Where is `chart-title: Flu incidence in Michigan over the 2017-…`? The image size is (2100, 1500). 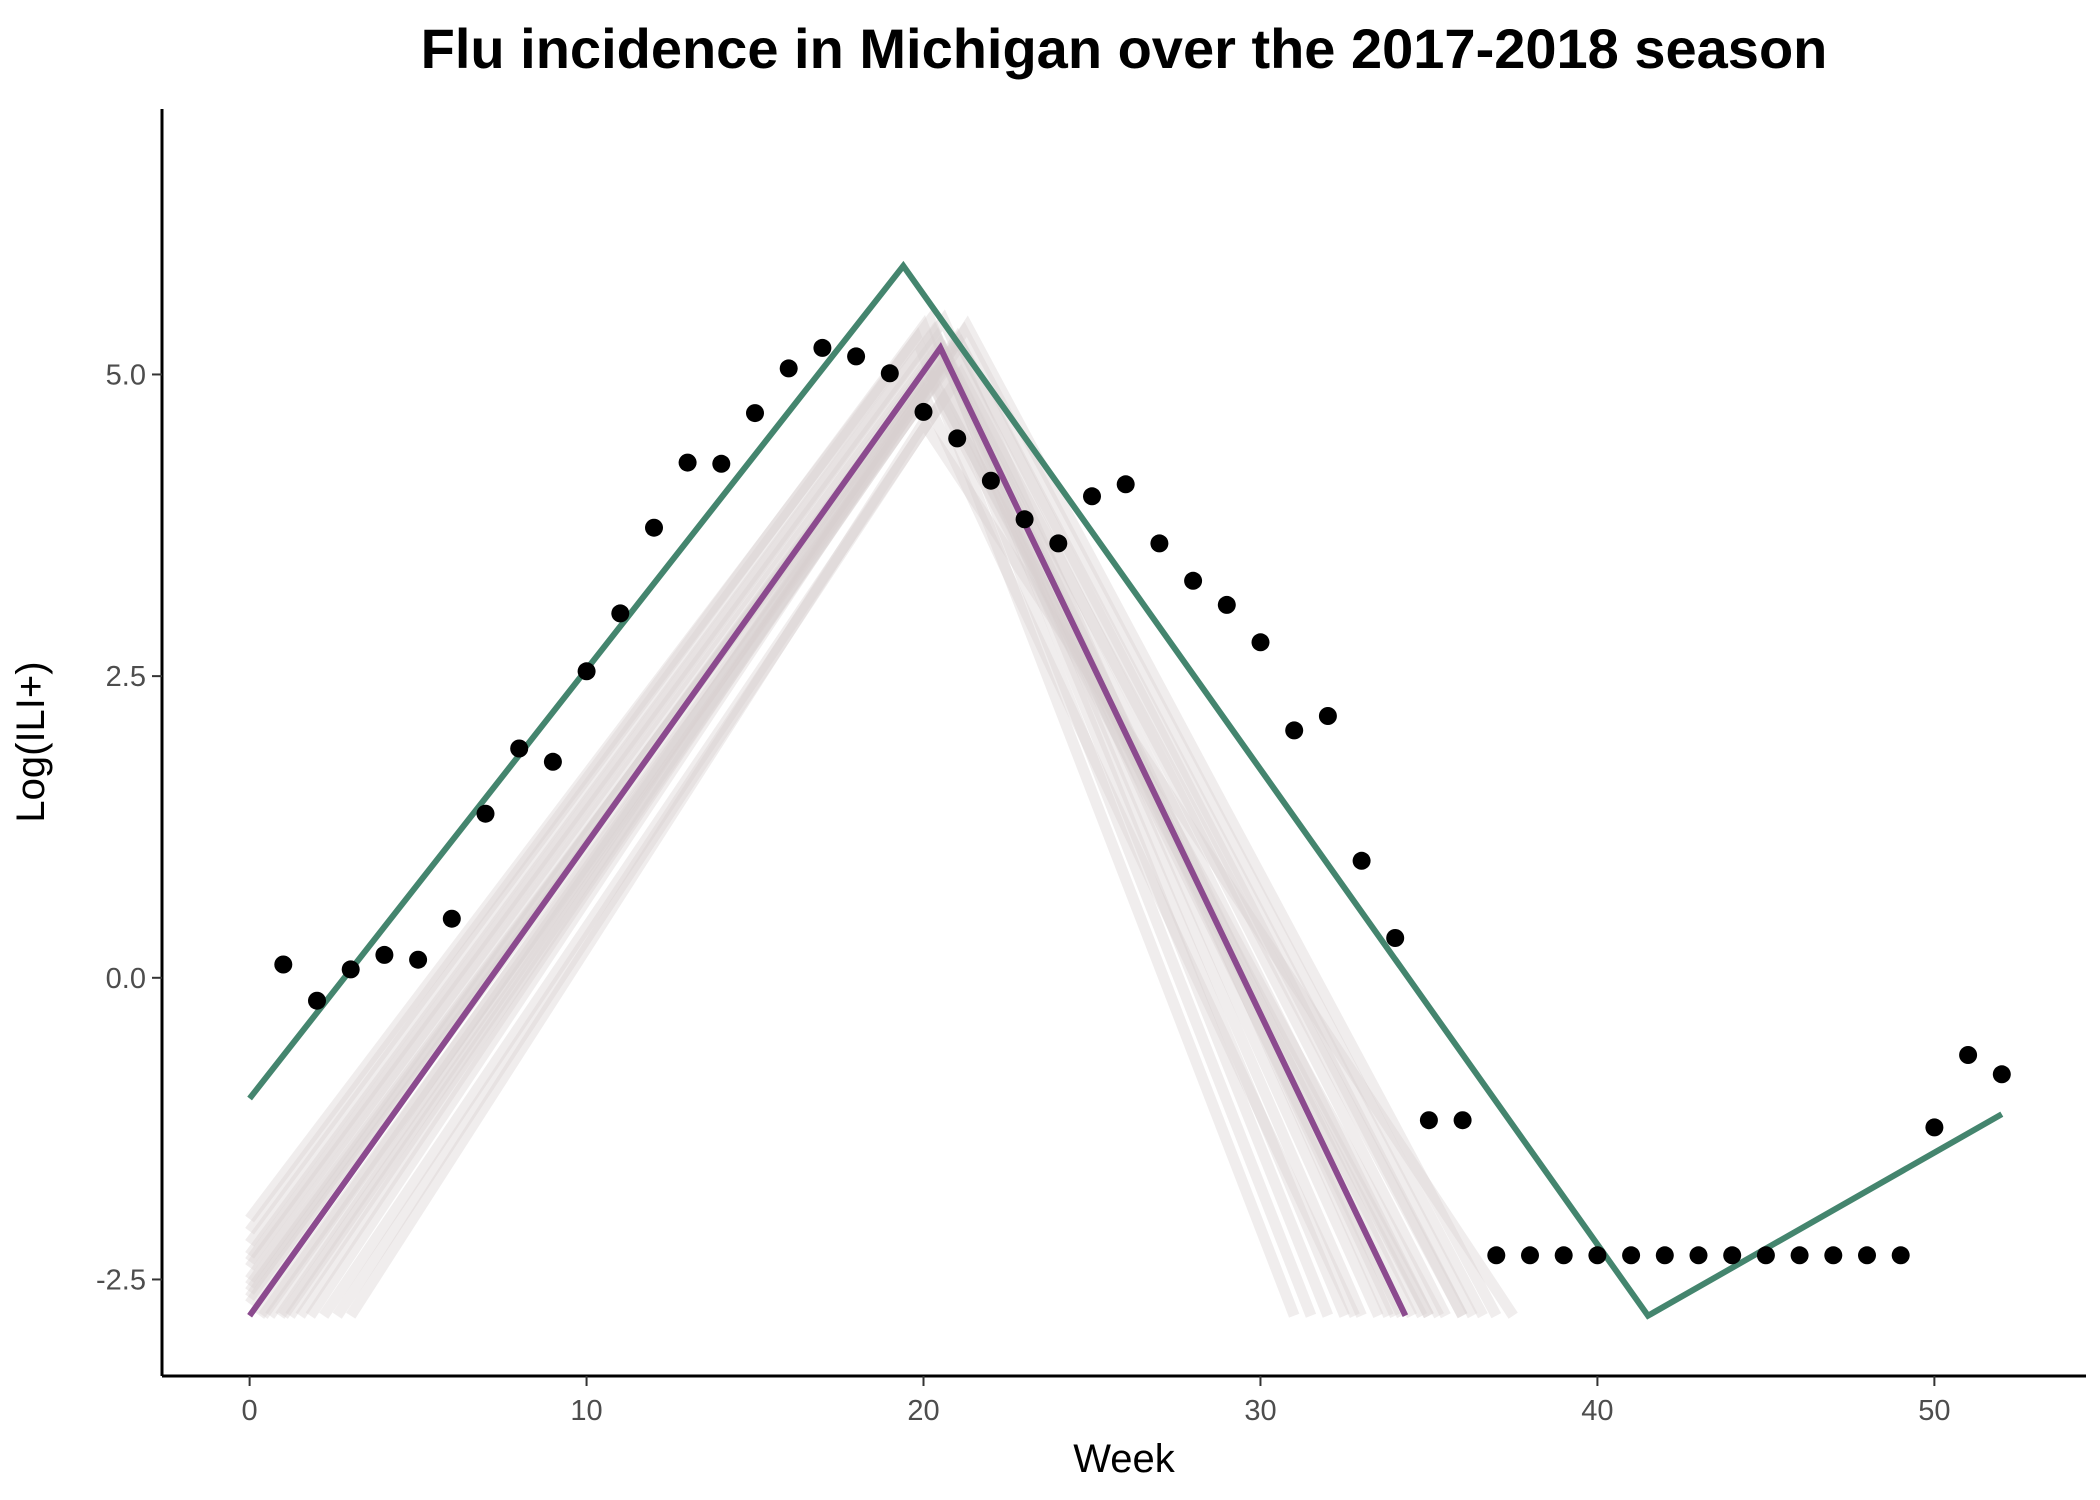
chart-title: Flu incidence in Michigan over the 2017-… is located at coordinates (1124, 48).